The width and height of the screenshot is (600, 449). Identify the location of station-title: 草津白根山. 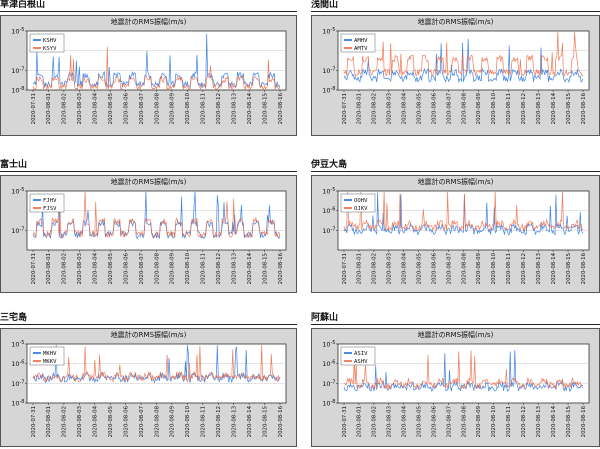
(23, 5).